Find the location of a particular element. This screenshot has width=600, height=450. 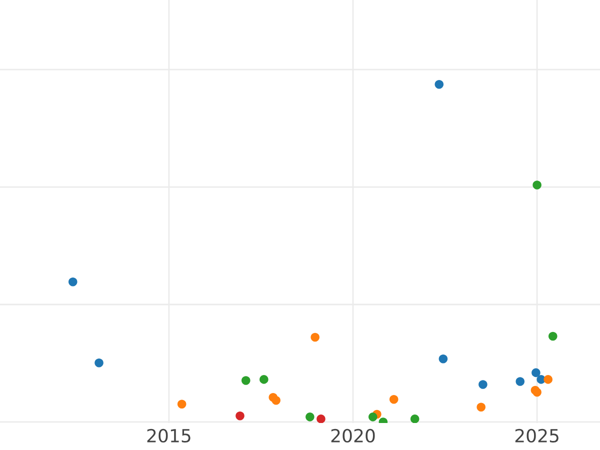

x-tick-label: 2025 is located at coordinates (536, 435).